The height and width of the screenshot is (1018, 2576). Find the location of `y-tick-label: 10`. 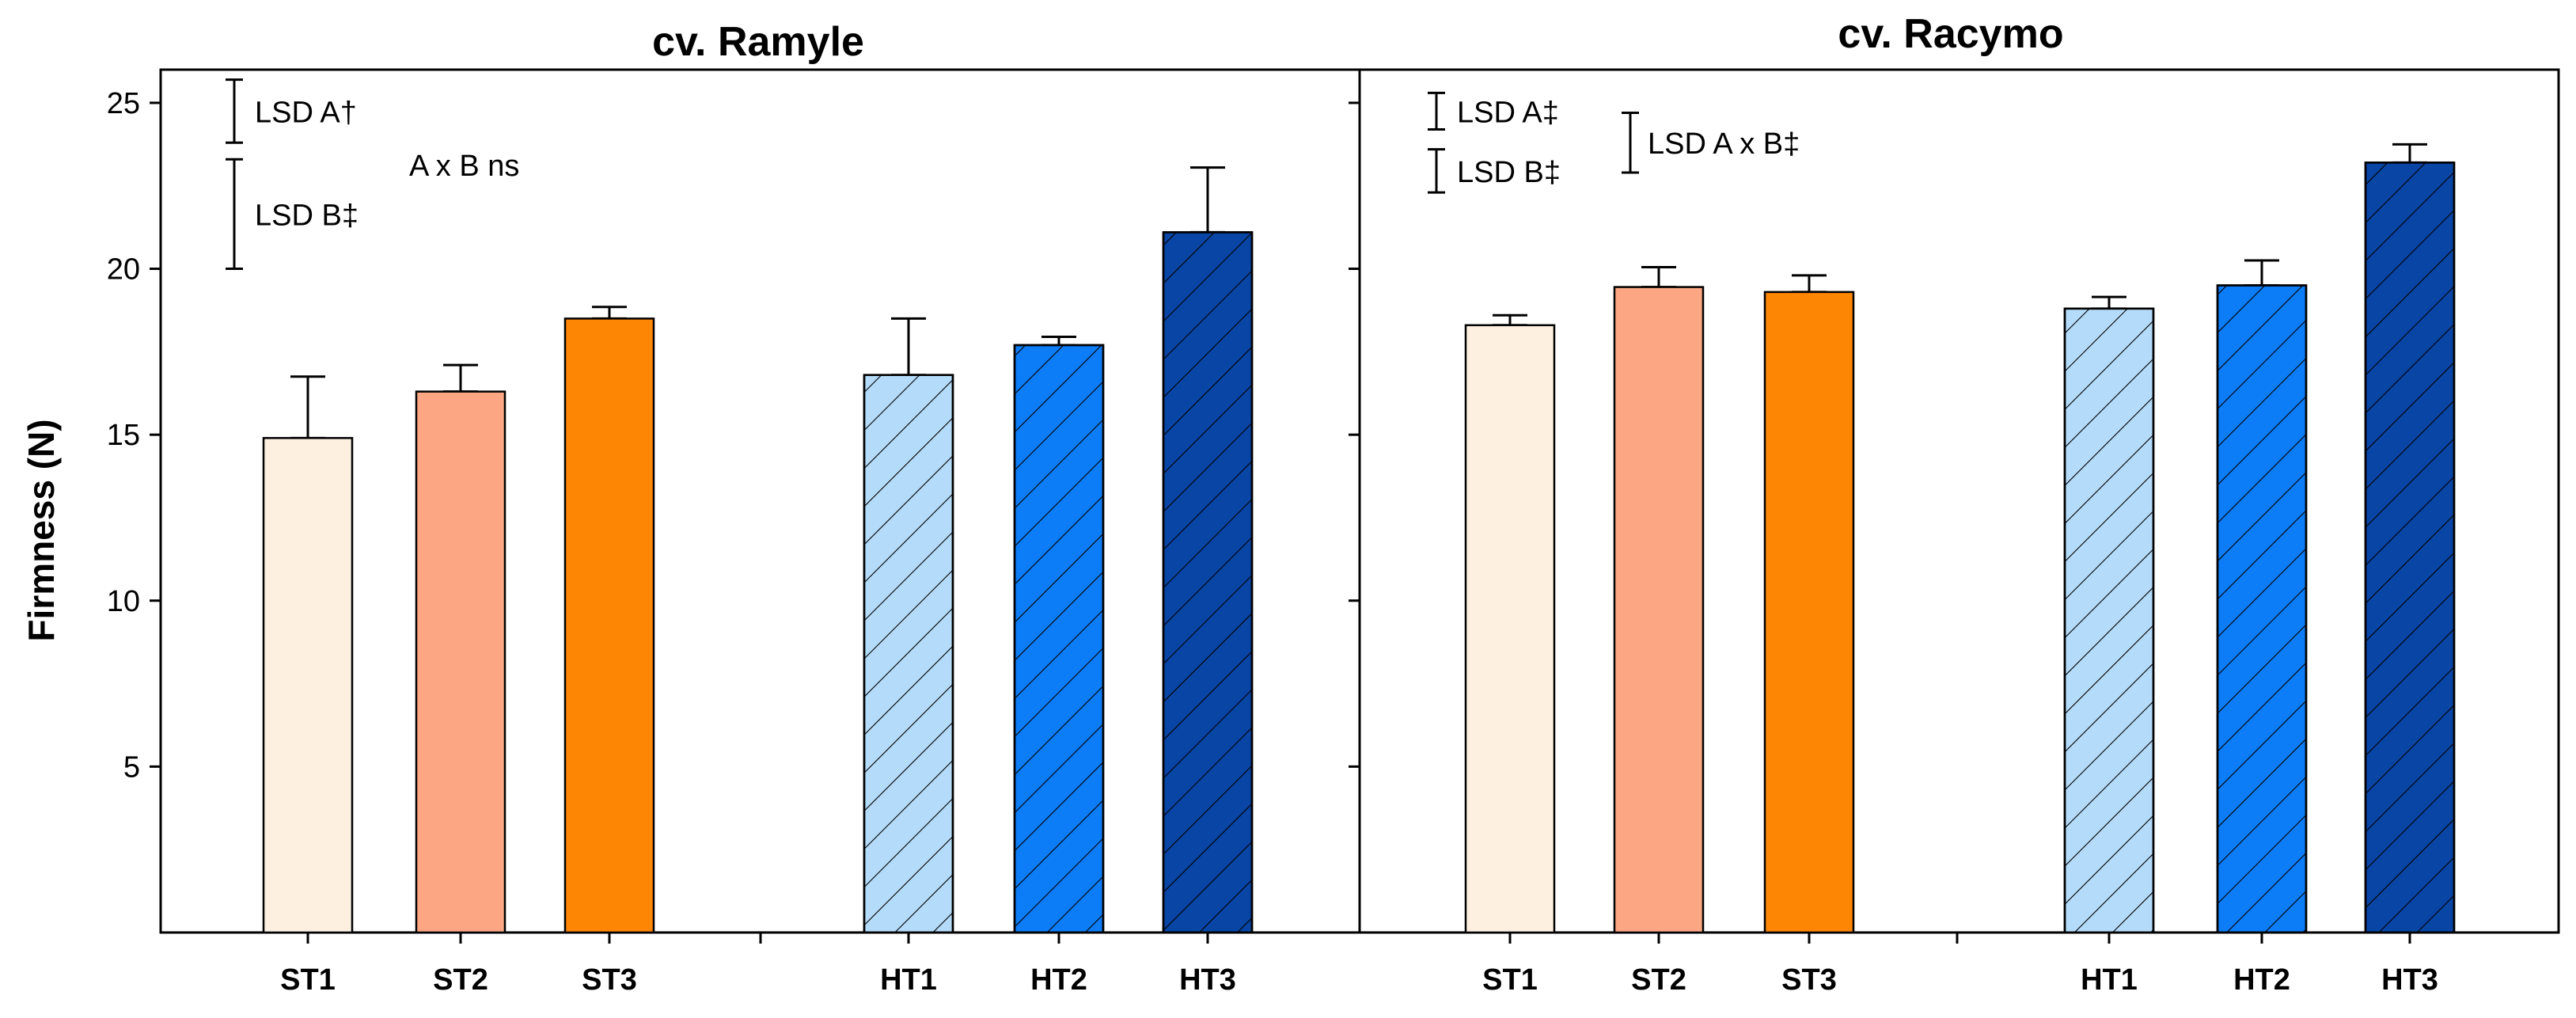

y-tick-label: 10 is located at coordinates (123, 601).